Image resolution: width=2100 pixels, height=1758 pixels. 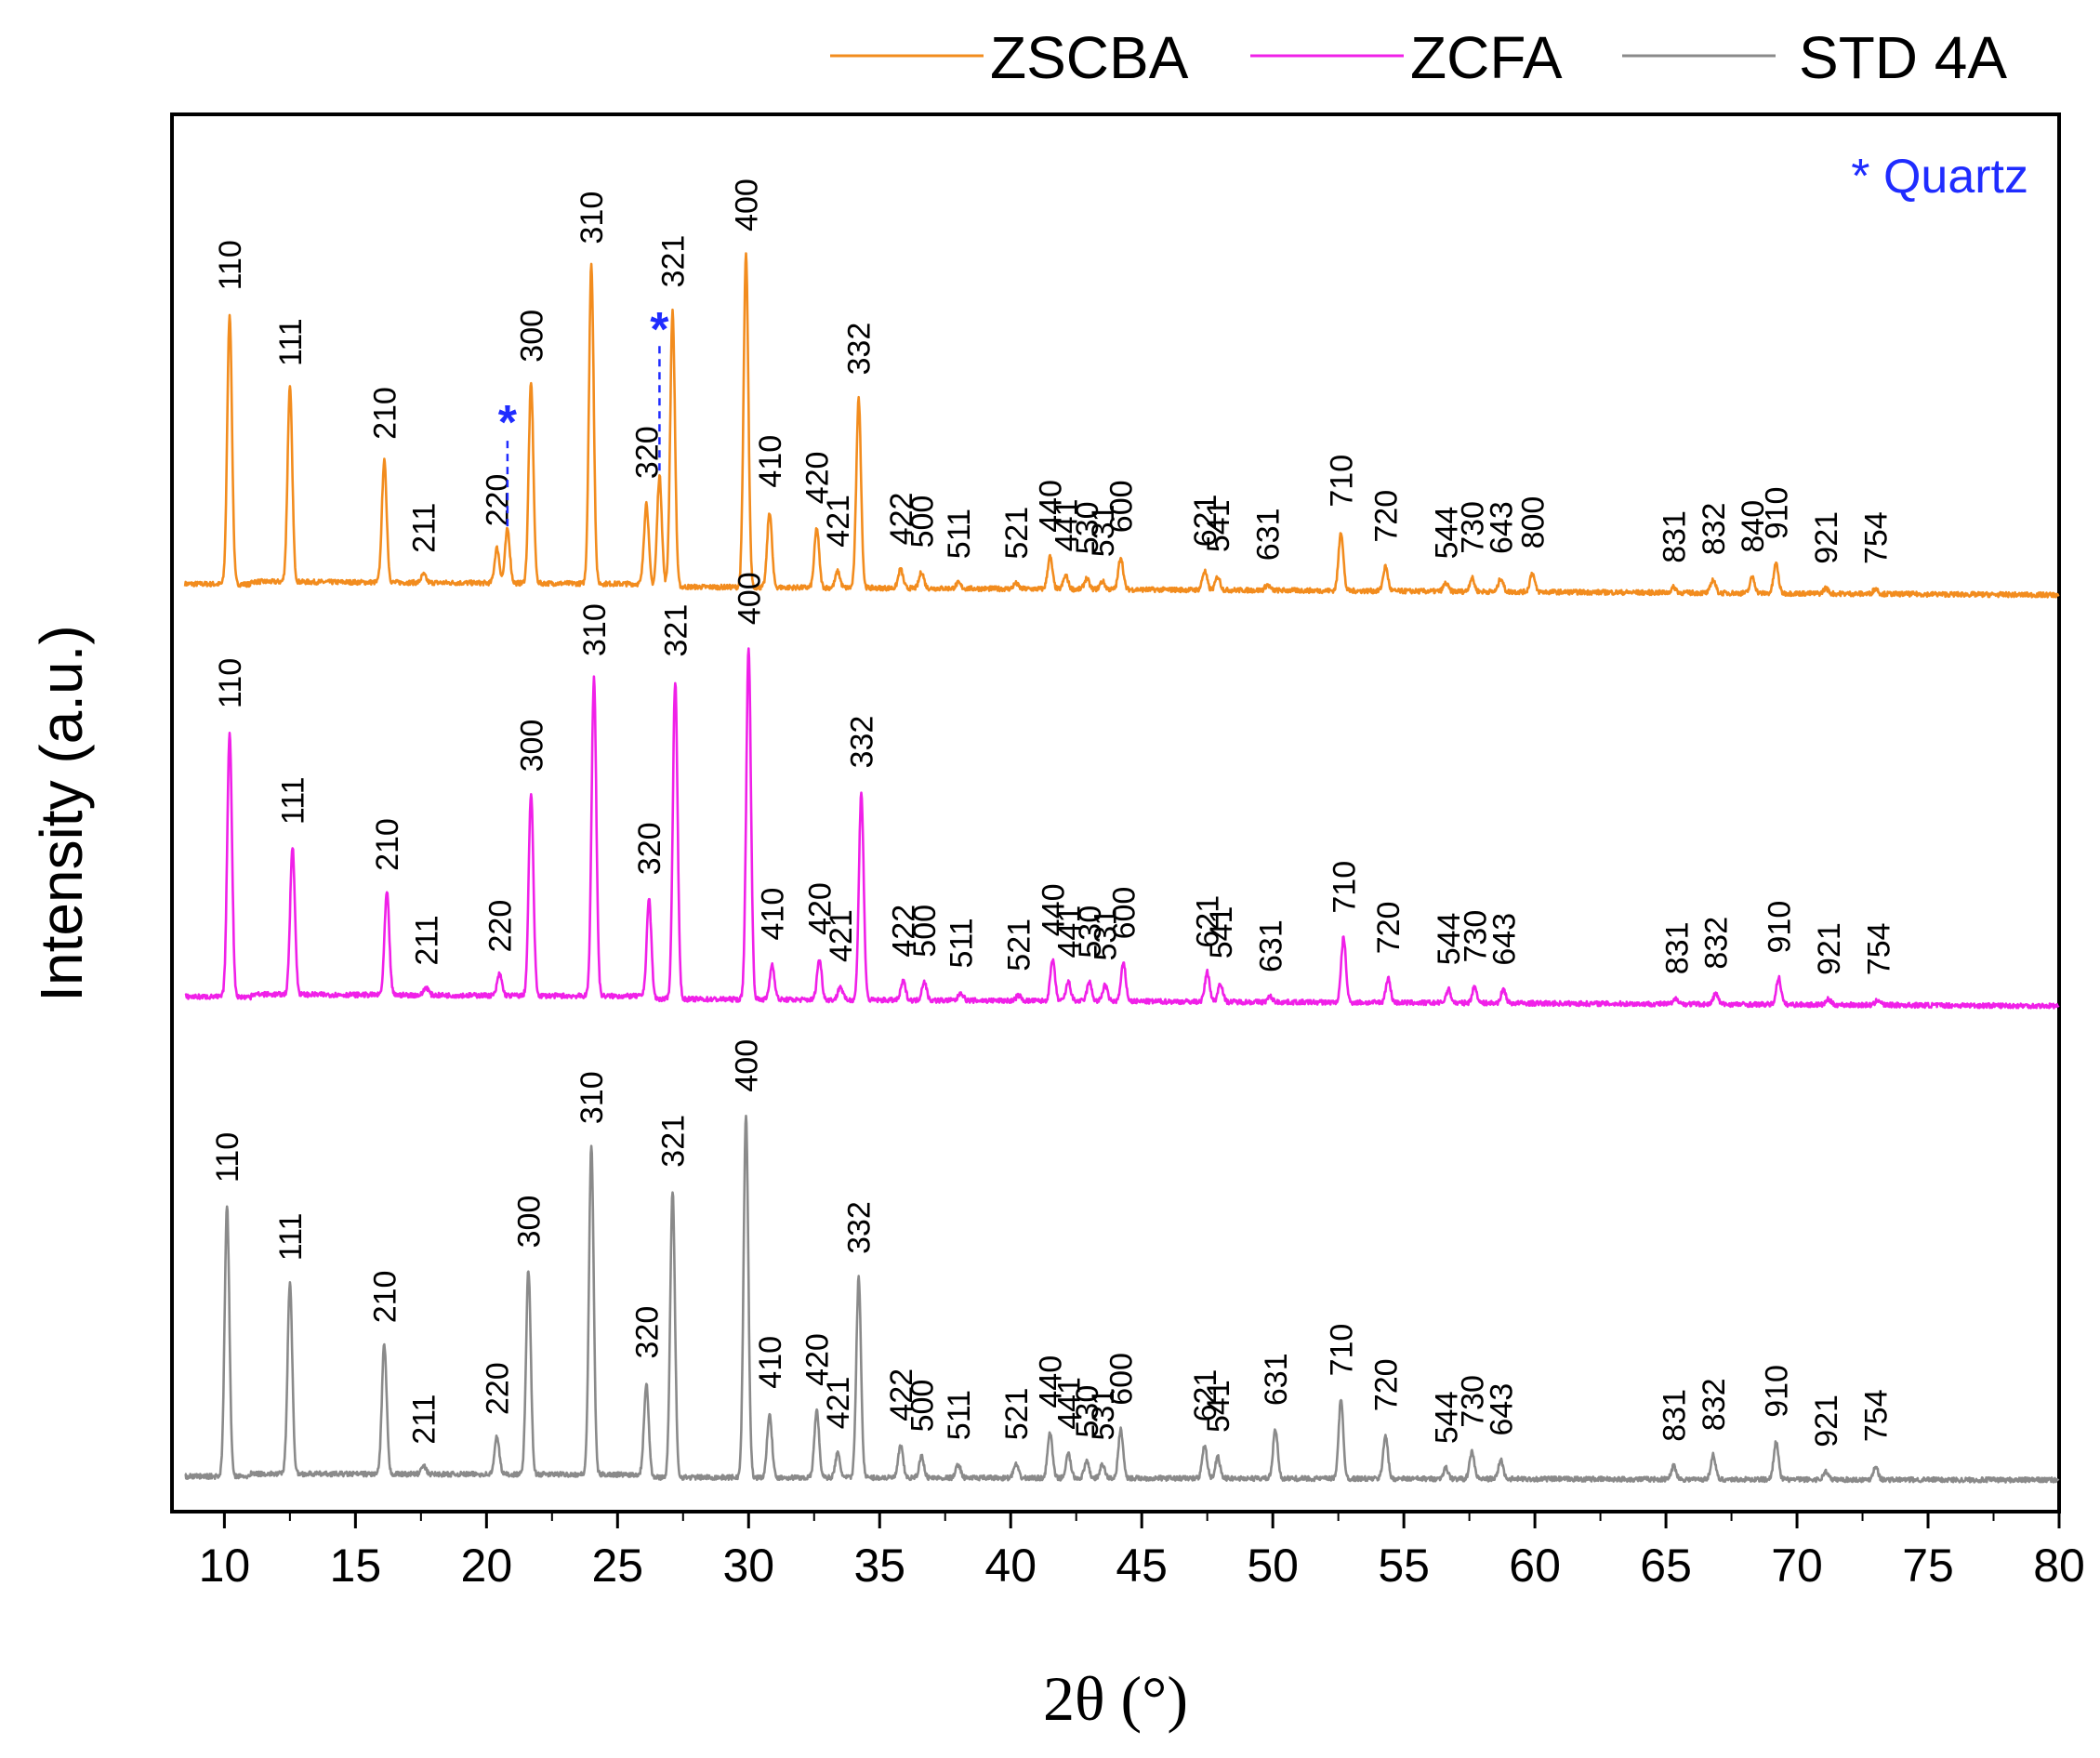 I want to click on peak-label: 831, so click(x=1677, y=947).